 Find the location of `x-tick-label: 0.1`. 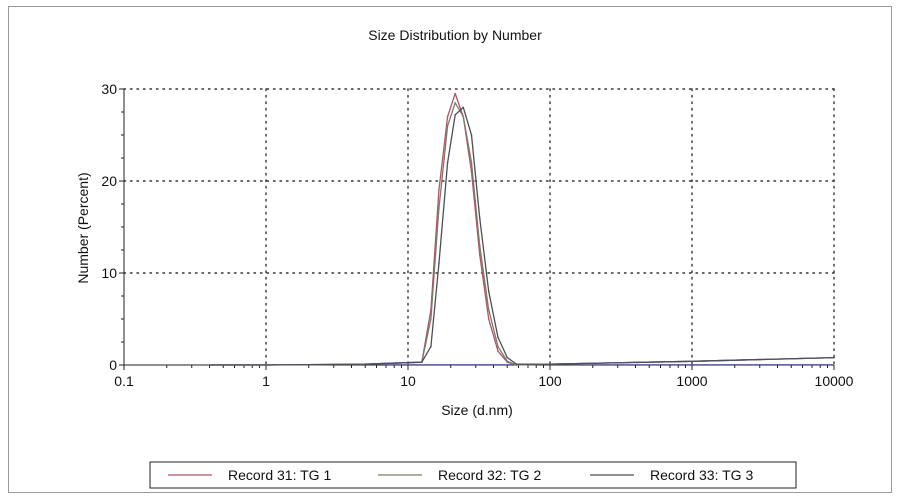

x-tick-label: 0.1 is located at coordinates (124, 381).